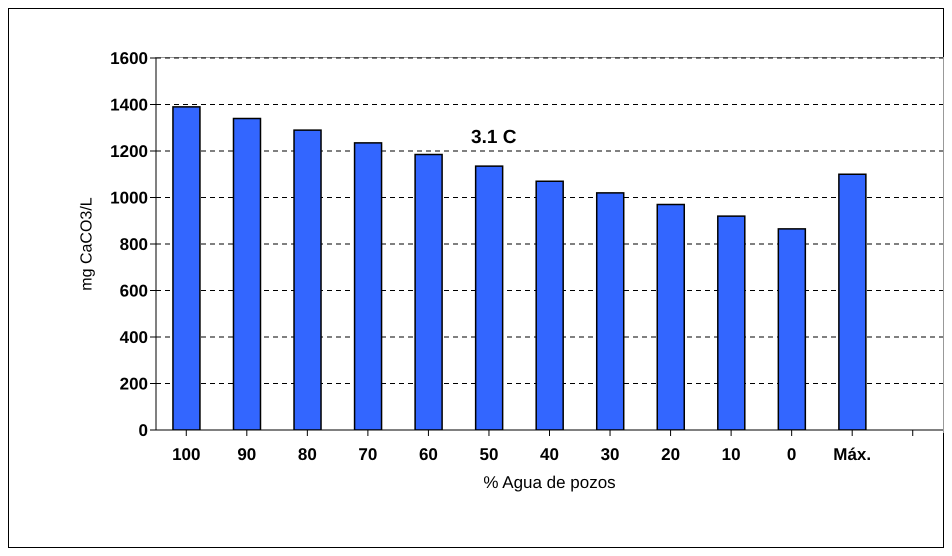 The image size is (952, 556). What do you see at coordinates (246, 454) in the screenshot?
I see `x-tick-label: 90` at bounding box center [246, 454].